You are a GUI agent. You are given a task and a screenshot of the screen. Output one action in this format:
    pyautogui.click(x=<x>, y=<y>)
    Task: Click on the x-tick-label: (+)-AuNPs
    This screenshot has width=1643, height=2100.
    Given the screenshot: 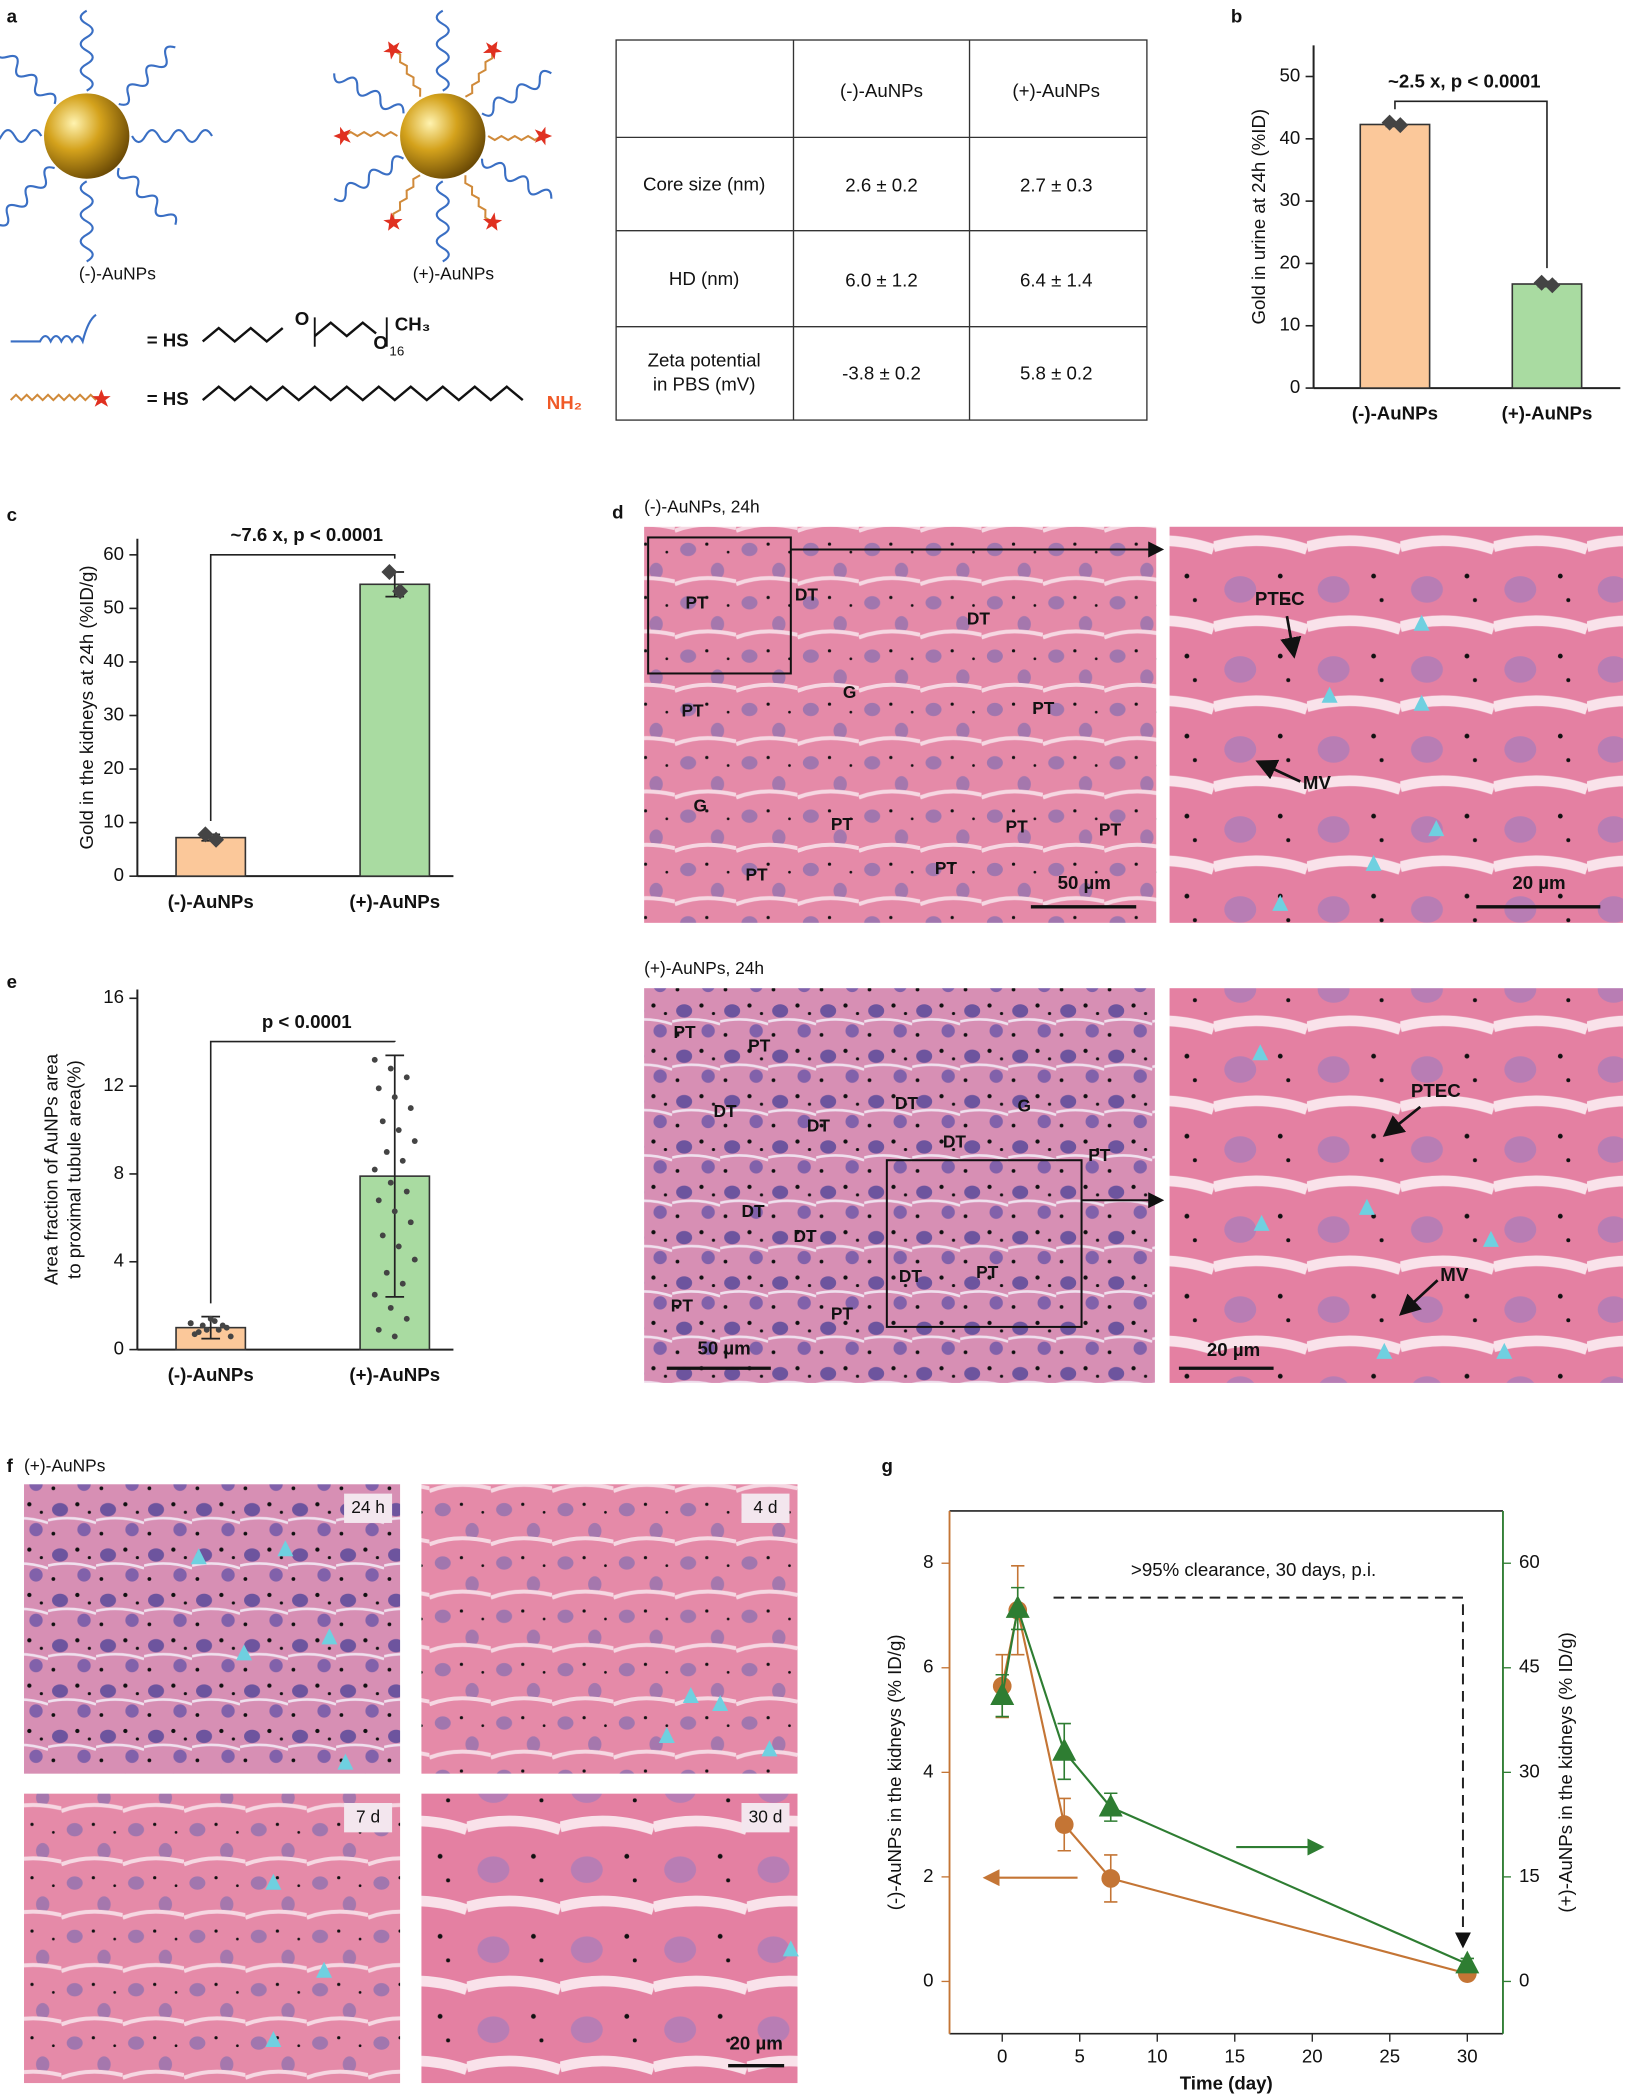 What is the action you would take?
    pyautogui.click(x=394, y=901)
    